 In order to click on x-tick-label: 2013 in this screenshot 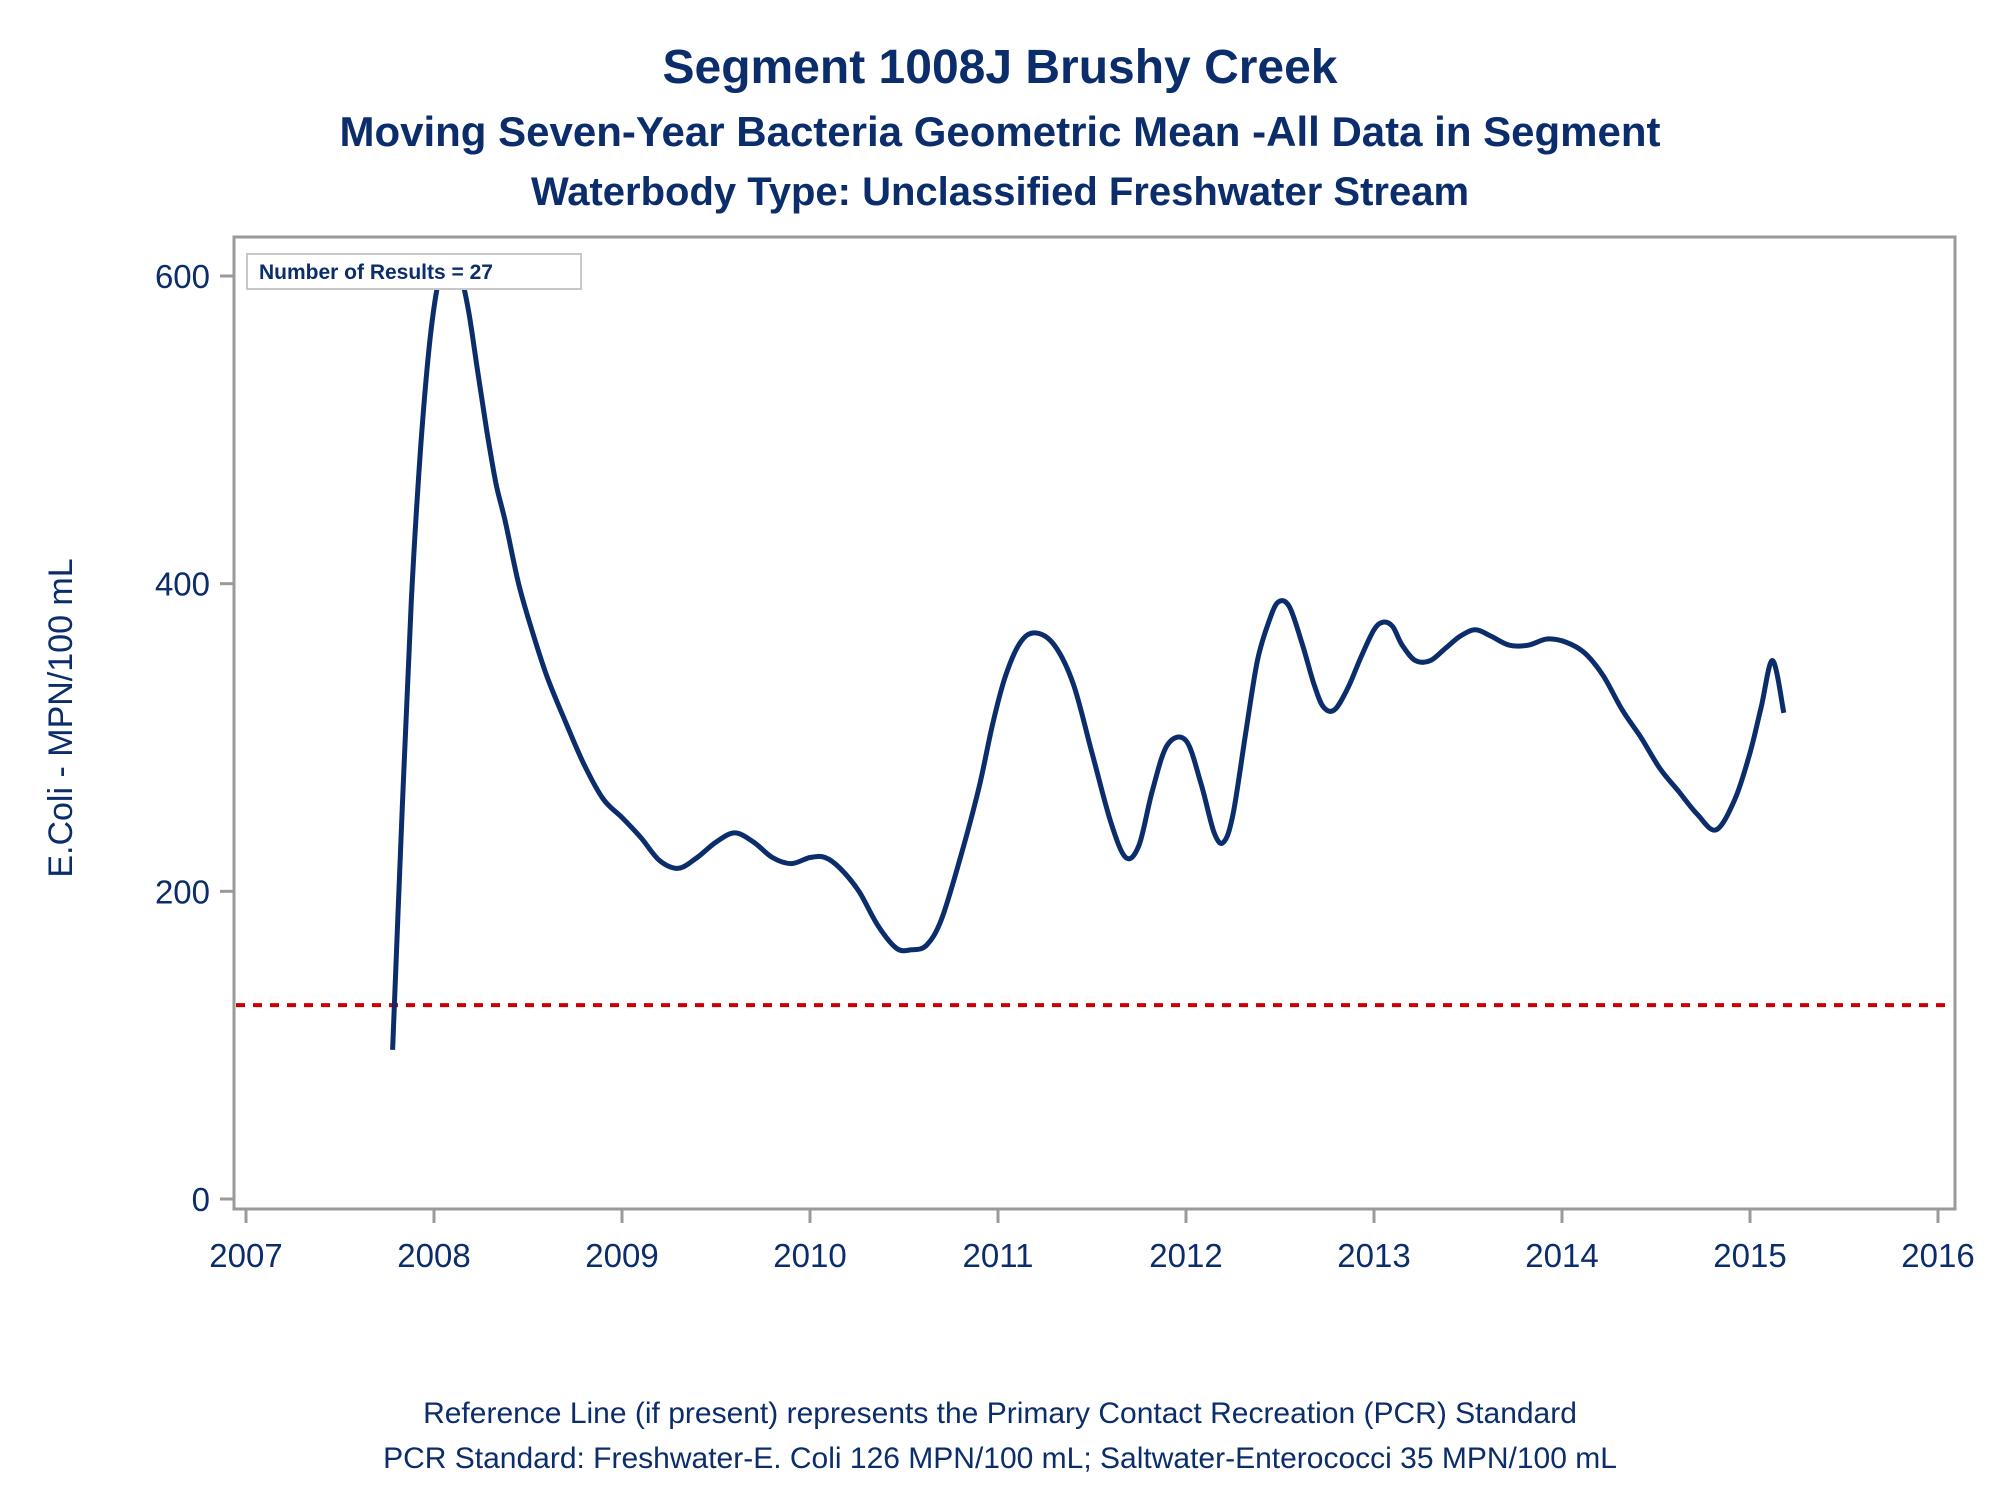, I will do `click(1373, 1255)`.